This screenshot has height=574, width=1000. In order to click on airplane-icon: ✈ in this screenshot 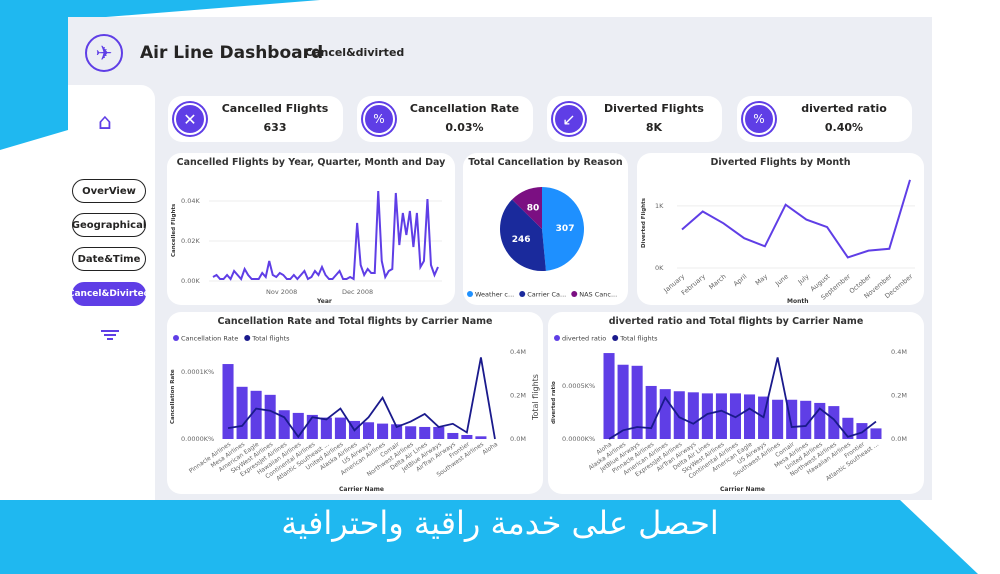, I will do `click(104, 53)`.